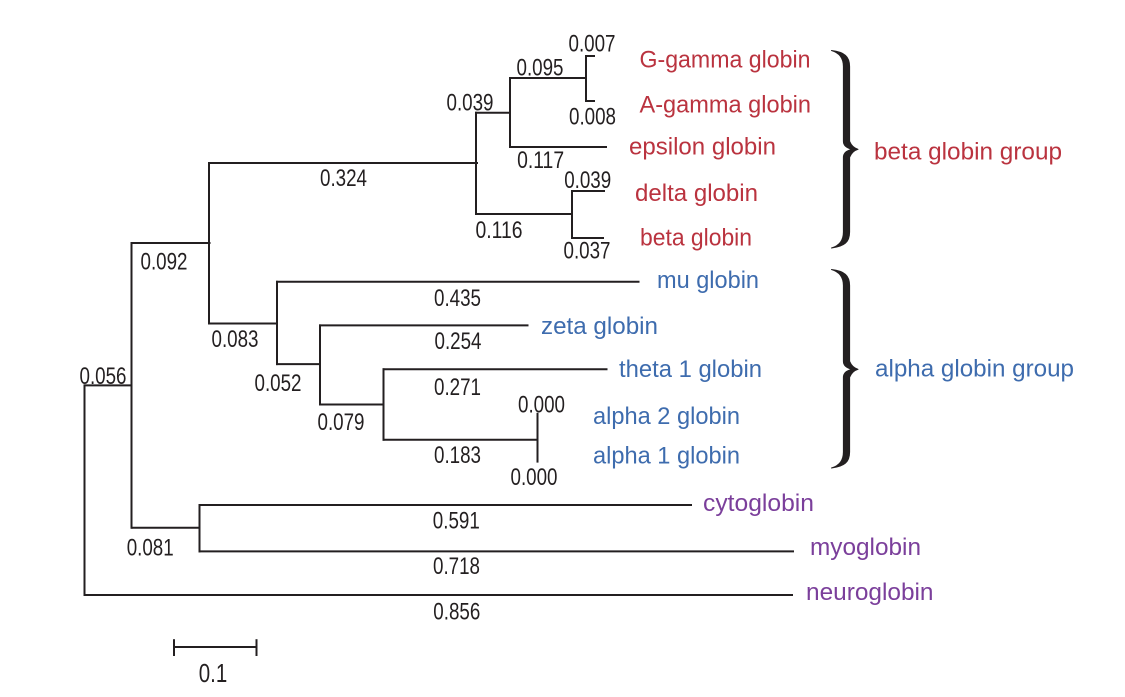  I want to click on svg-text: neuroglobin, so click(870, 592).